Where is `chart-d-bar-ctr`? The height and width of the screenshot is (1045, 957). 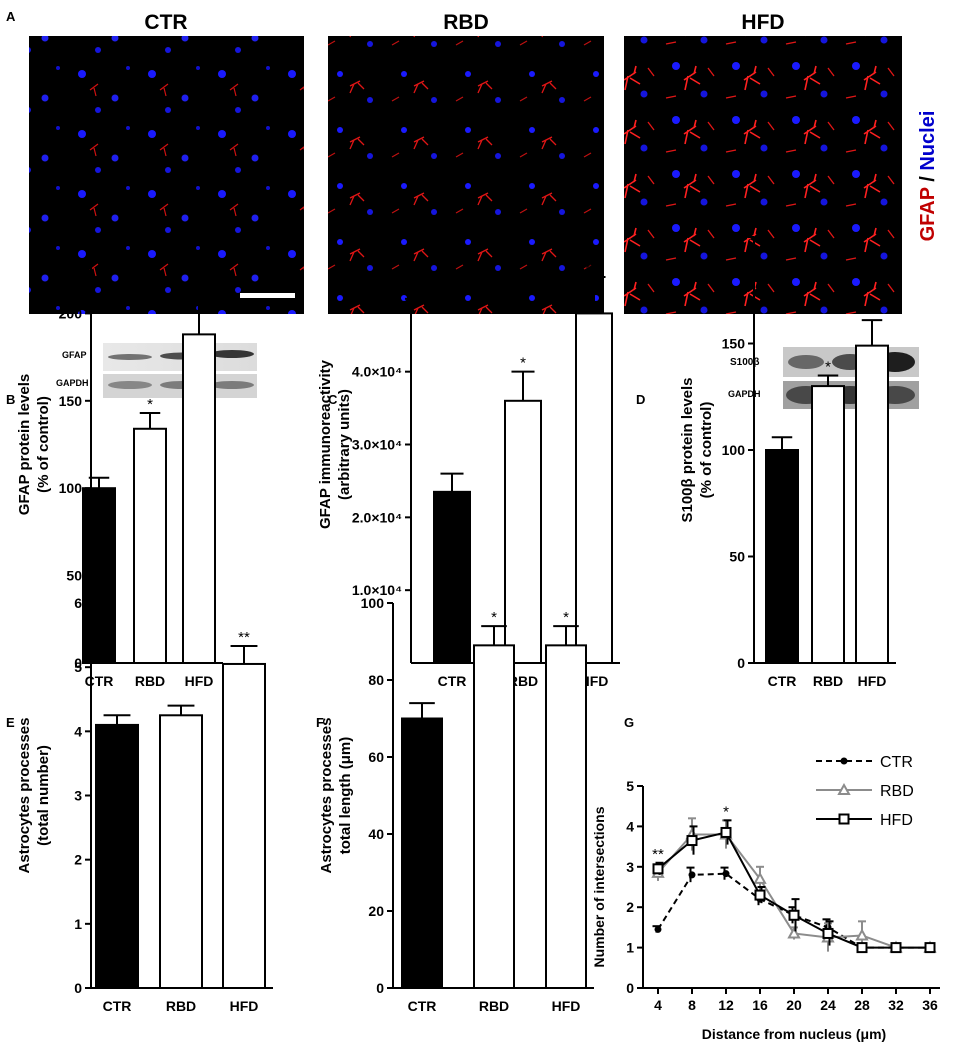
chart-d-bar-ctr is located at coordinates (782, 556).